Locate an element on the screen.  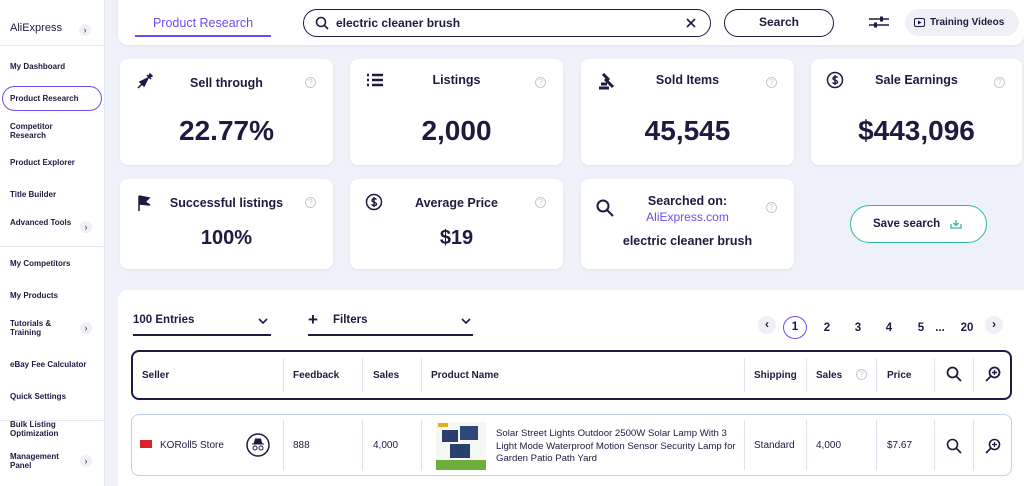
nav-item: Advanced Tools is located at coordinates (41, 222).